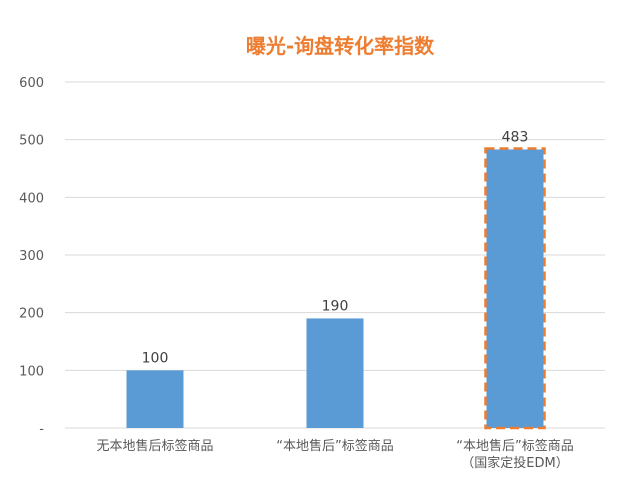 Image resolution: width=625 pixels, height=482 pixels. I want to click on x-axis-tick-labels: 无本地售后标签商品 “本地售后”标签商品 “本地售后”标签商品（国家定投EDM）, so click(334, 454).